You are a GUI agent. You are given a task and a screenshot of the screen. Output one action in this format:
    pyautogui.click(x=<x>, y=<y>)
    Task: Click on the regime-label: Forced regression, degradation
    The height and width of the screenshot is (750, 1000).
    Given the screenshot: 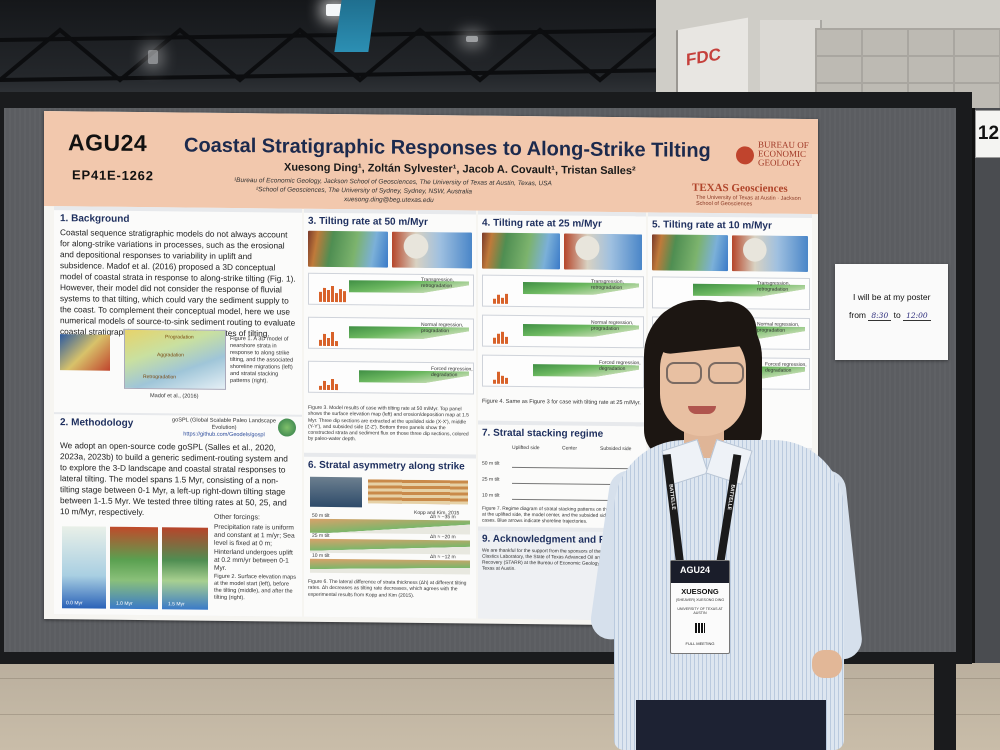 What is the action you would take?
    pyautogui.click(x=452, y=372)
    